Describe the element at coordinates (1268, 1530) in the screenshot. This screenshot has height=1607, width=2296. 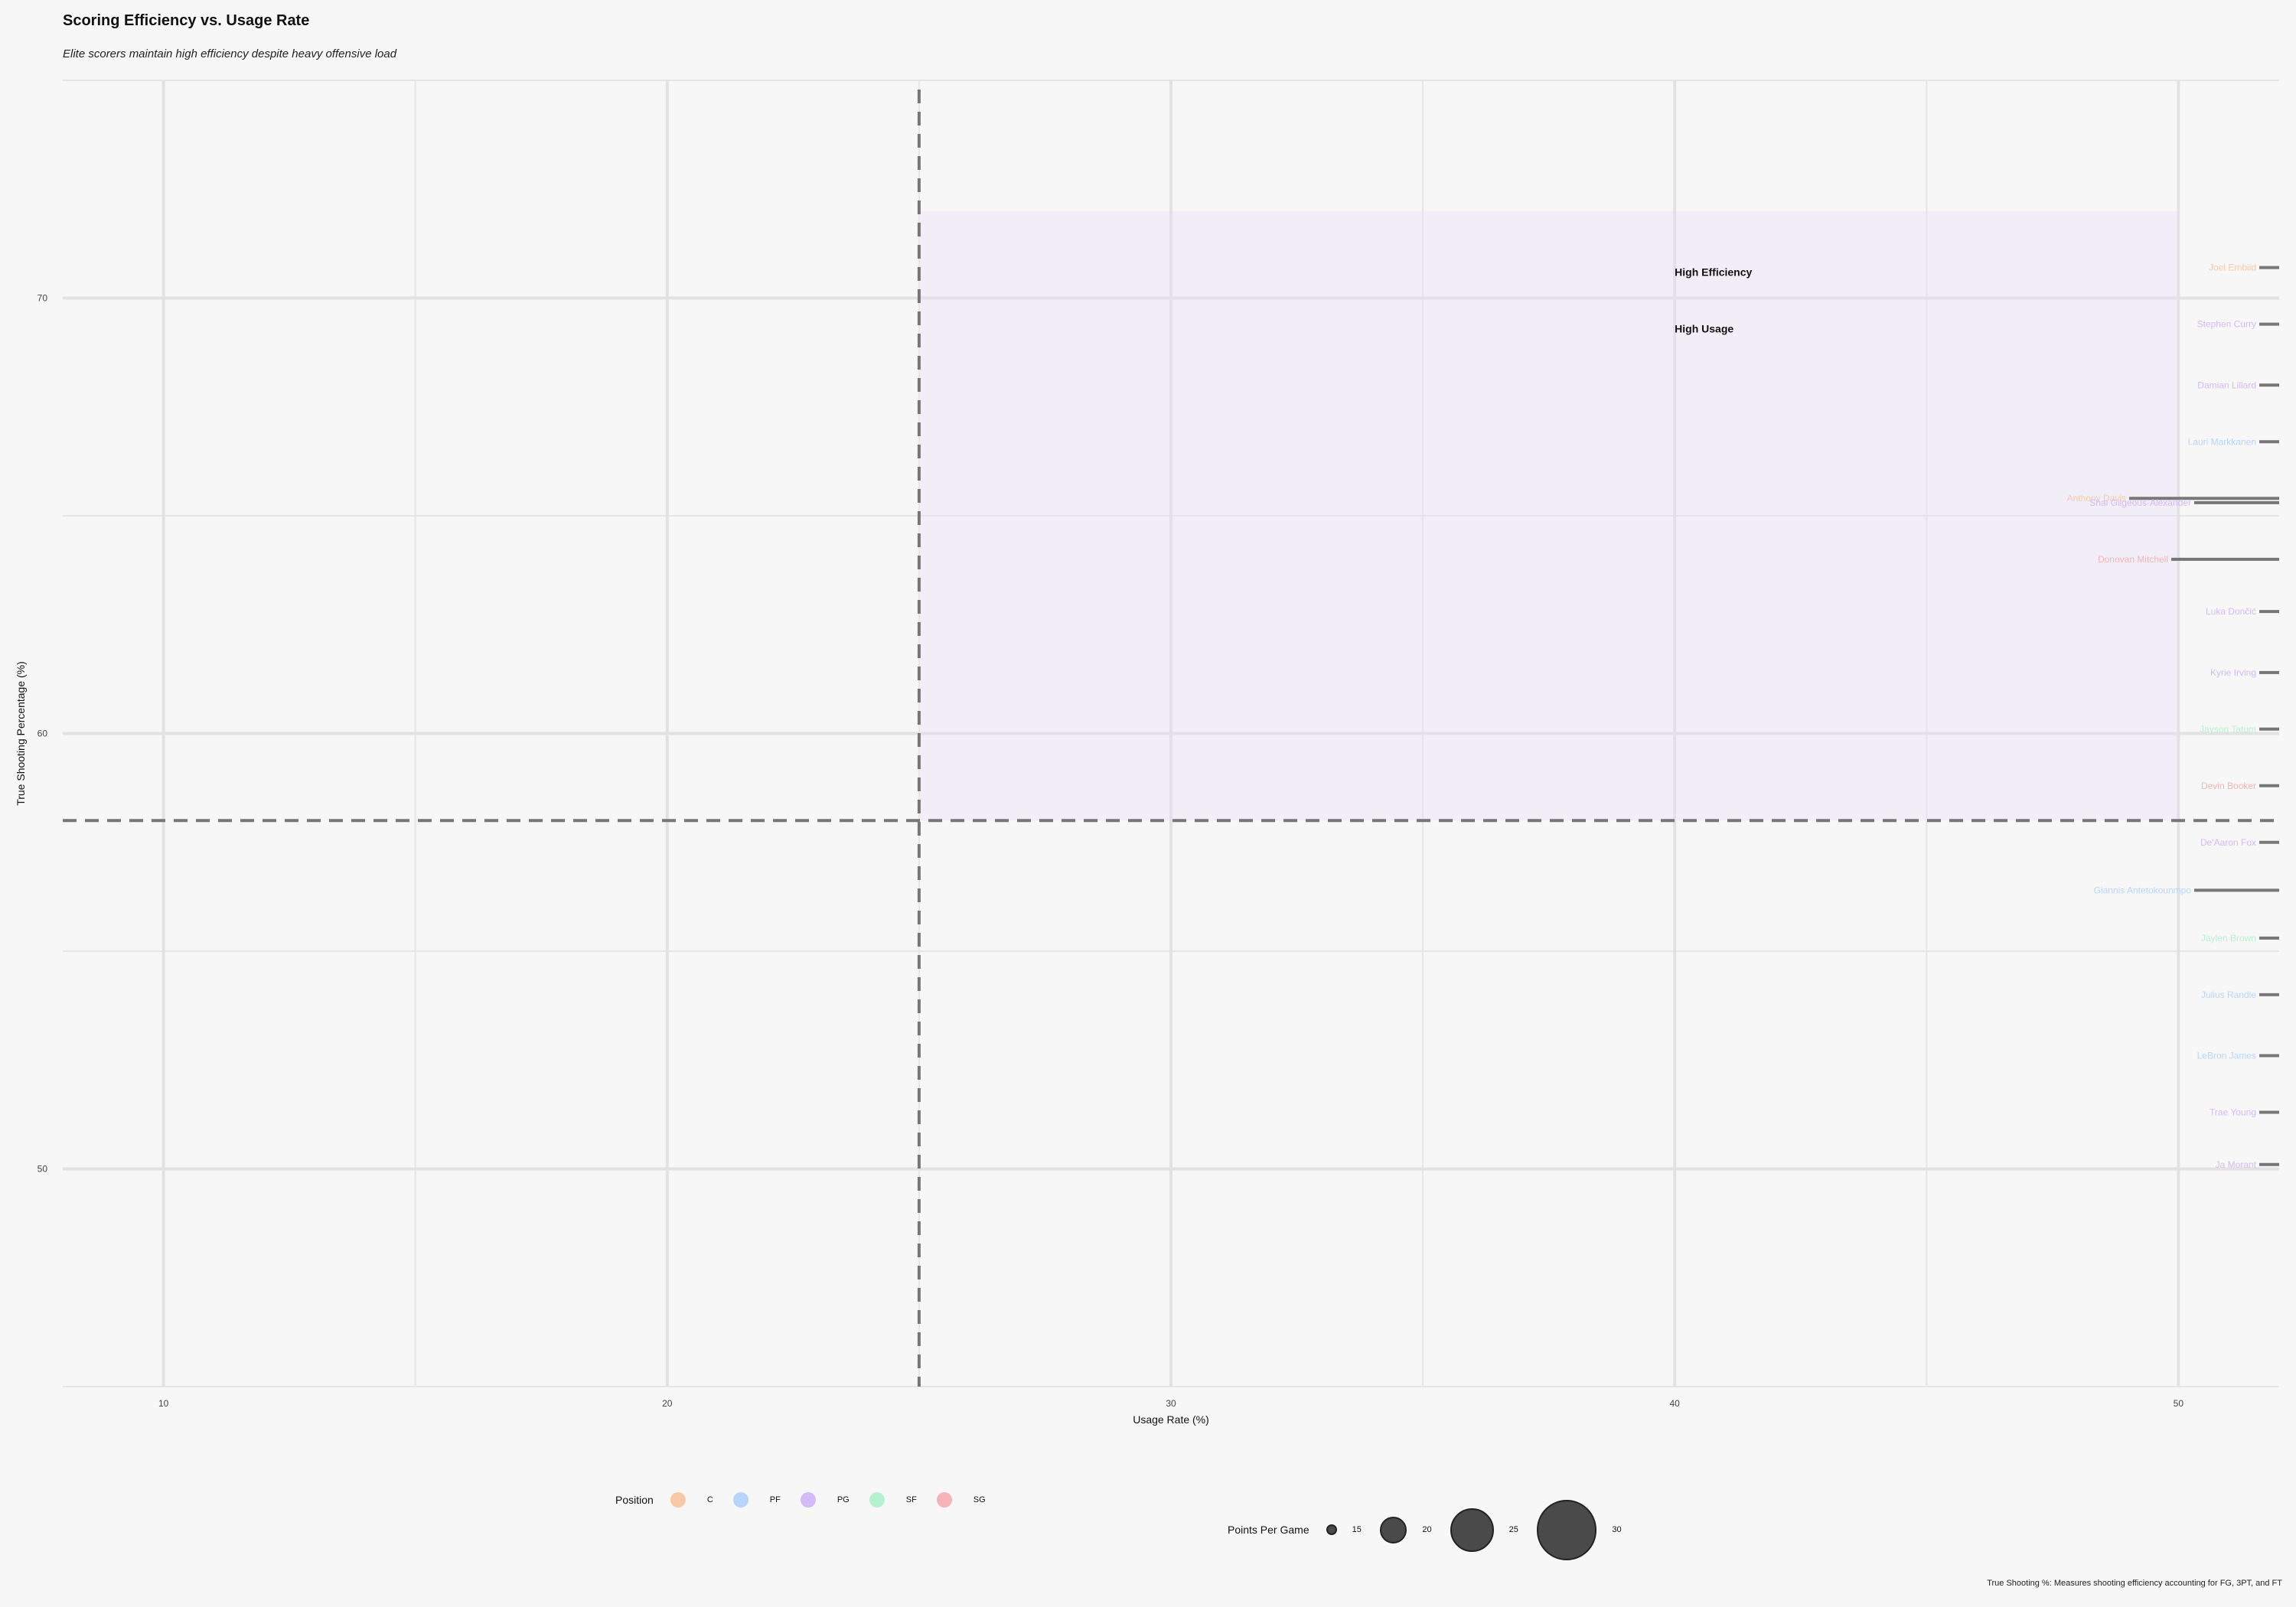
I see `size-legend-title: Points Per Game` at that location.